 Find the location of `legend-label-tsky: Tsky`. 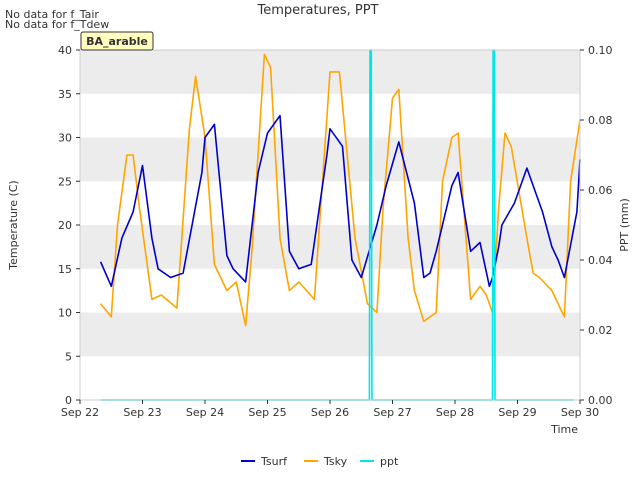

legend-label-tsky: Tsky is located at coordinates (335, 461).